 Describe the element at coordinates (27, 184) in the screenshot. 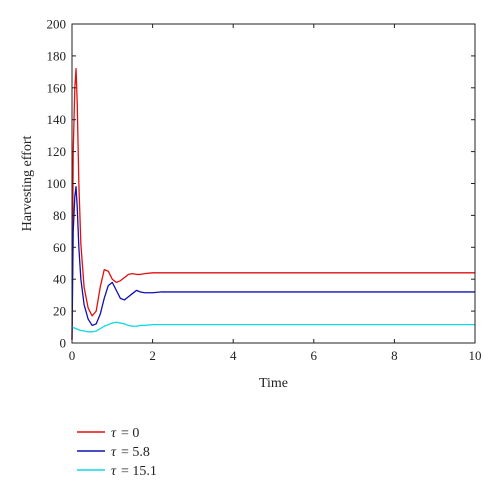

I see `y-axis-label: Harvesting effort` at that location.